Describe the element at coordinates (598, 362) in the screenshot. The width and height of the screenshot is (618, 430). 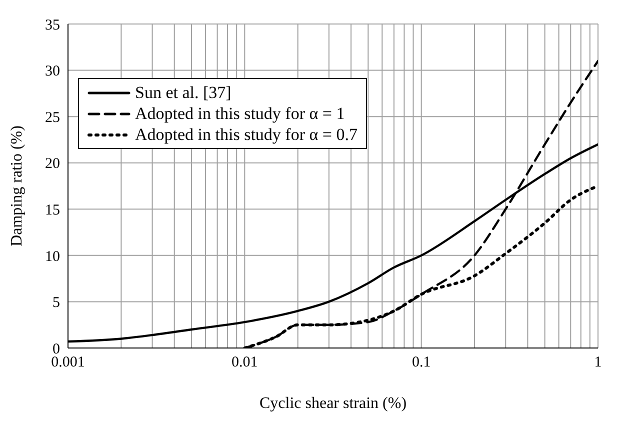
I see `x-tick-label: 1` at that location.